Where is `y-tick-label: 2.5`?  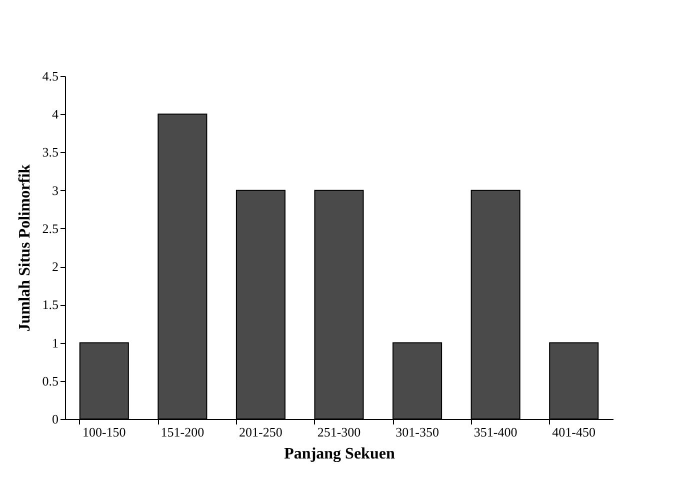 y-tick-label: 2.5 is located at coordinates (50, 228).